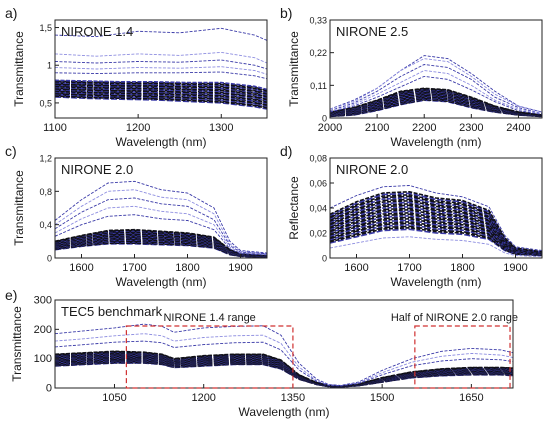 The height and width of the screenshot is (438, 550). Describe the element at coordinates (356, 268) in the screenshot. I see `x-tick-label: 1600` at that location.